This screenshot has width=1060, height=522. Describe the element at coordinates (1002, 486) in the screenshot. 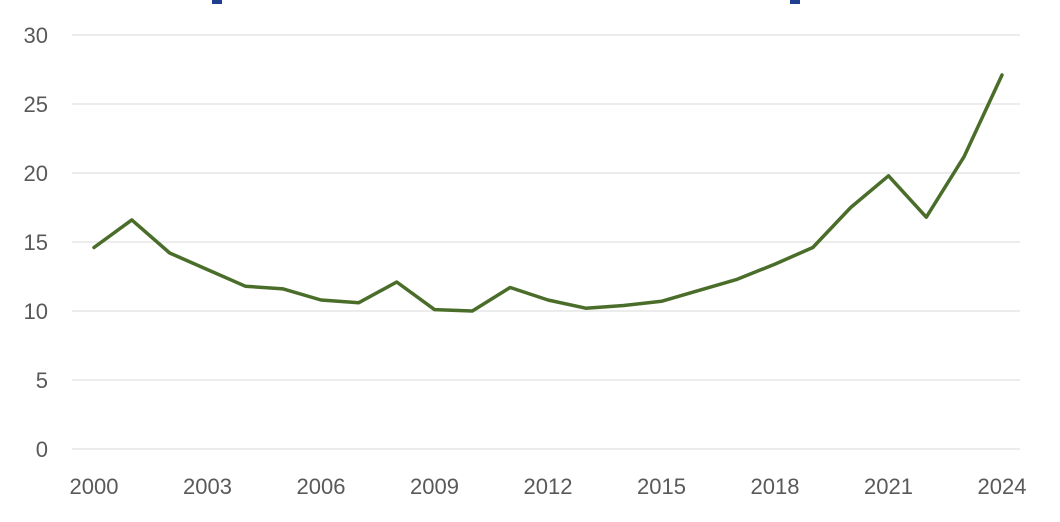

I see `x-tick-label: 2024` at that location.